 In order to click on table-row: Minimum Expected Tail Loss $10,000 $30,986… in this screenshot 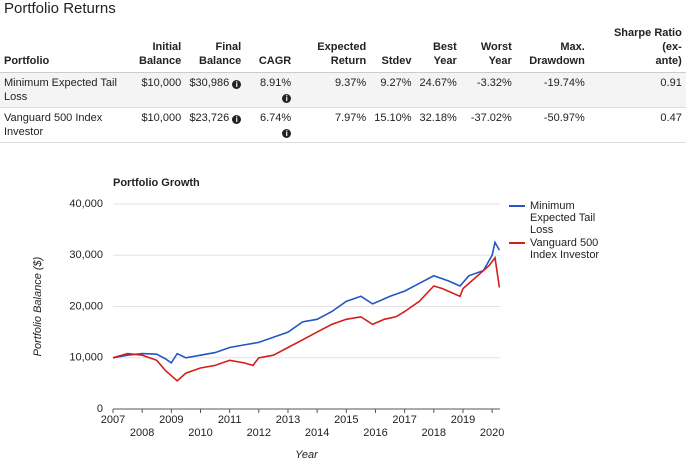, I will do `click(343, 90)`.